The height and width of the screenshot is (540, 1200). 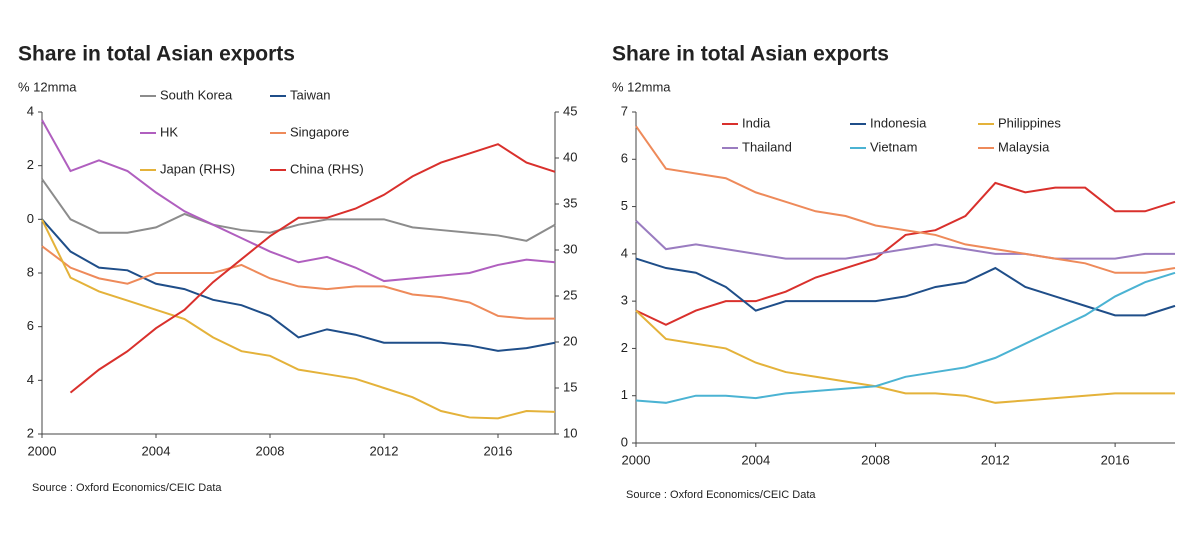 What do you see at coordinates (197, 168) in the screenshot?
I see `legend-label: Japan (RHS)` at bounding box center [197, 168].